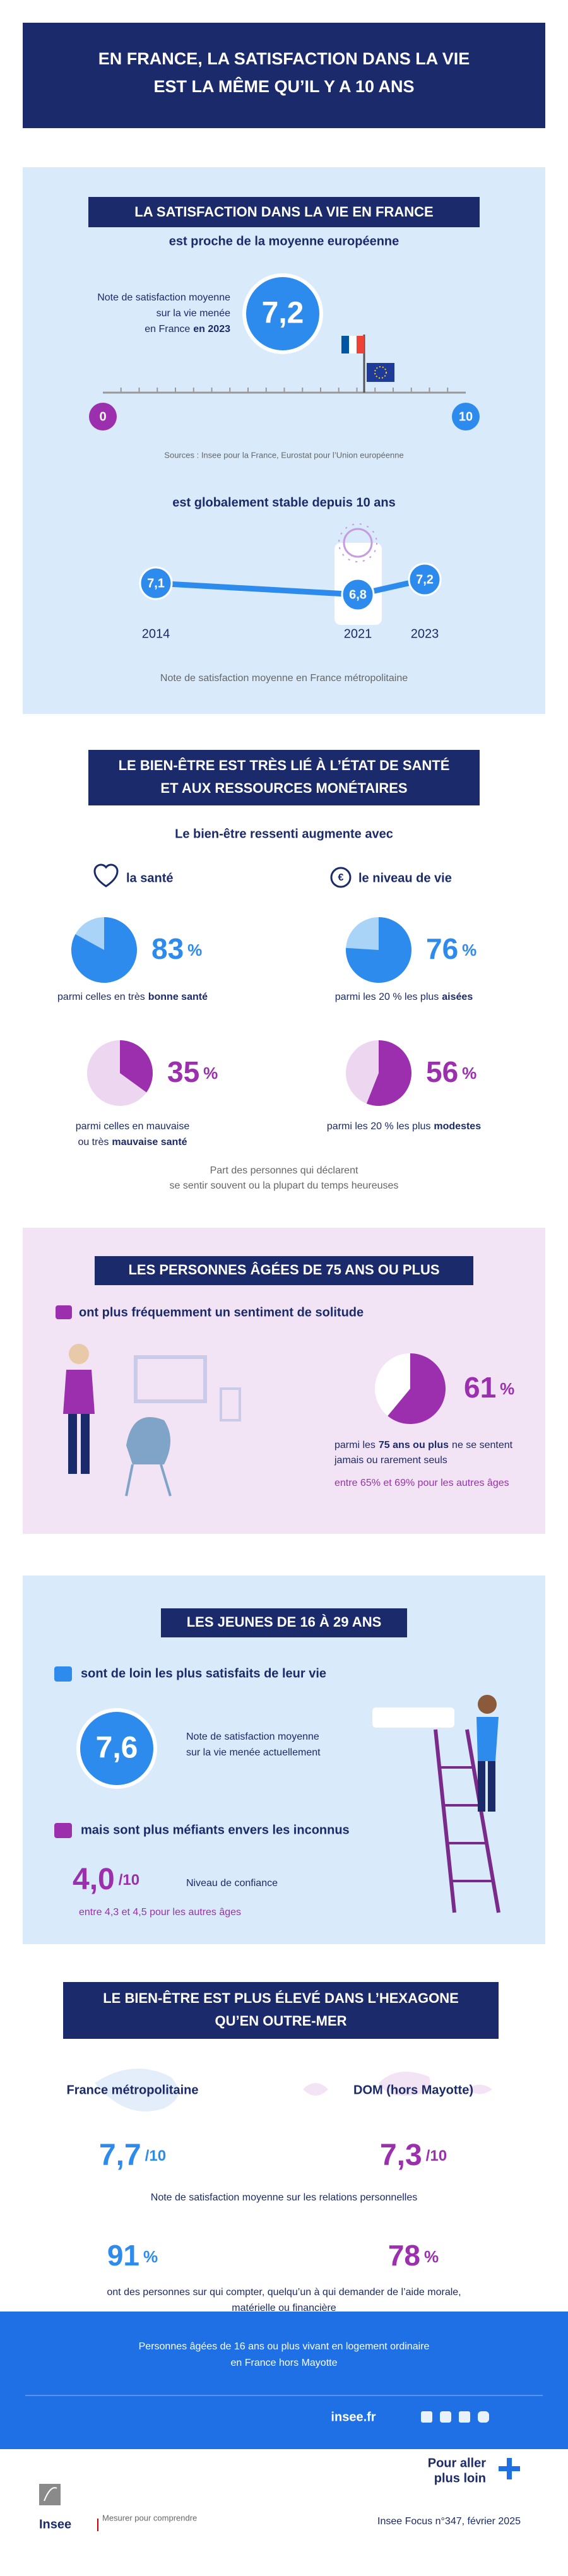 This screenshot has height=2576, width=568. I want to click on region-share: 78%, so click(413, 2255).